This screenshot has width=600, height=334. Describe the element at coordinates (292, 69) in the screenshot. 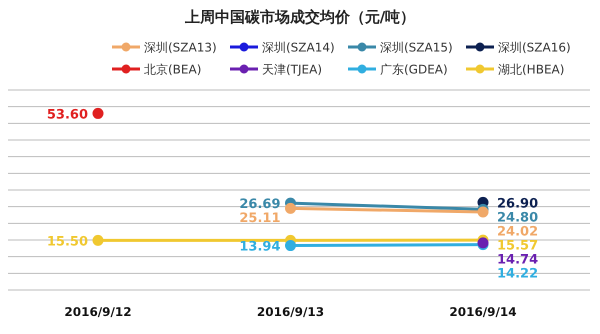

I see `legend-label: 天津(TJEA)` at that location.